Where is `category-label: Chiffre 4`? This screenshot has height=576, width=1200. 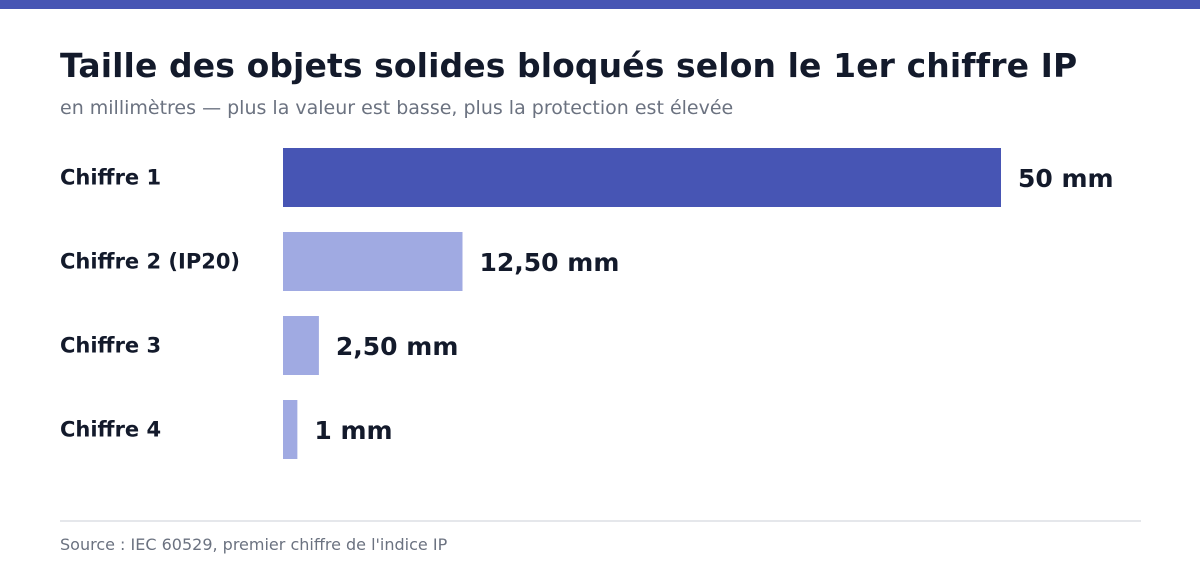 category-label: Chiffre 4 is located at coordinates (110, 430).